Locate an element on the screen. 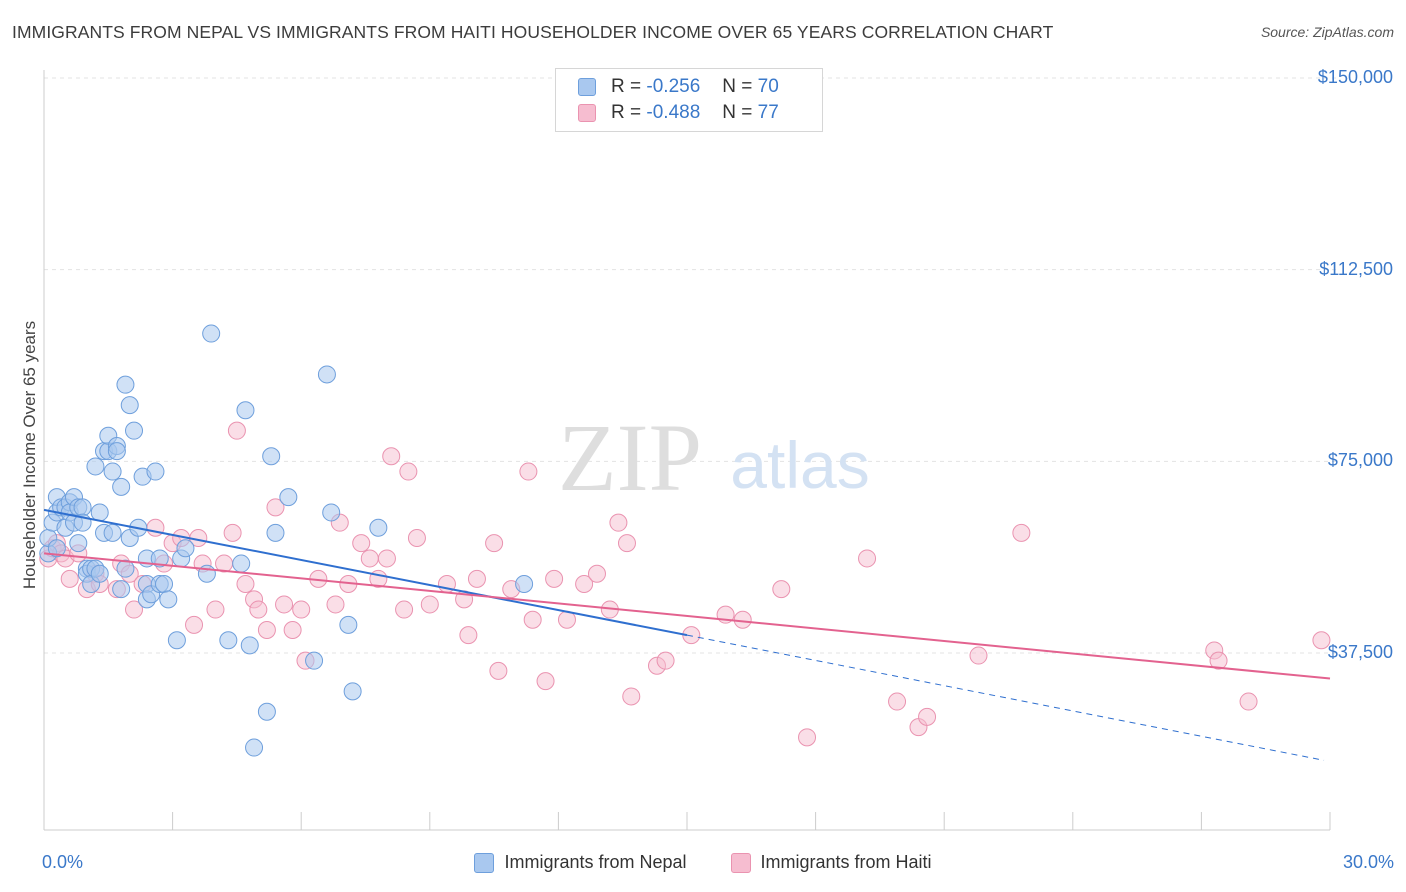 This screenshot has height=892, width=1406. watermark: ZIP atlas is located at coordinates (714, 457).